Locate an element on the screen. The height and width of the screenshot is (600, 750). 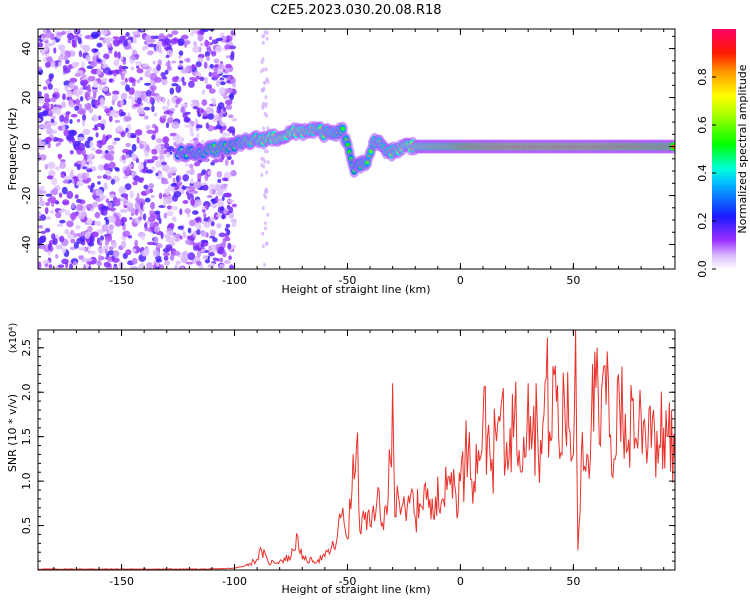
colorbar-label: Normalized spectral amplitude is located at coordinates (742, 148).